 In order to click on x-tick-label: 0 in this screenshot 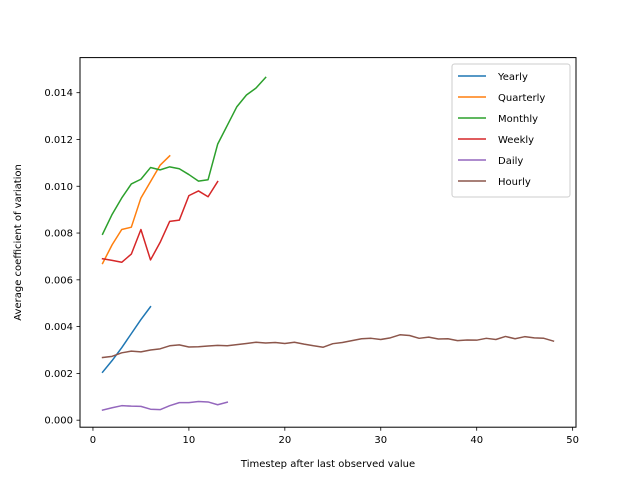, I will do `click(93, 440)`.